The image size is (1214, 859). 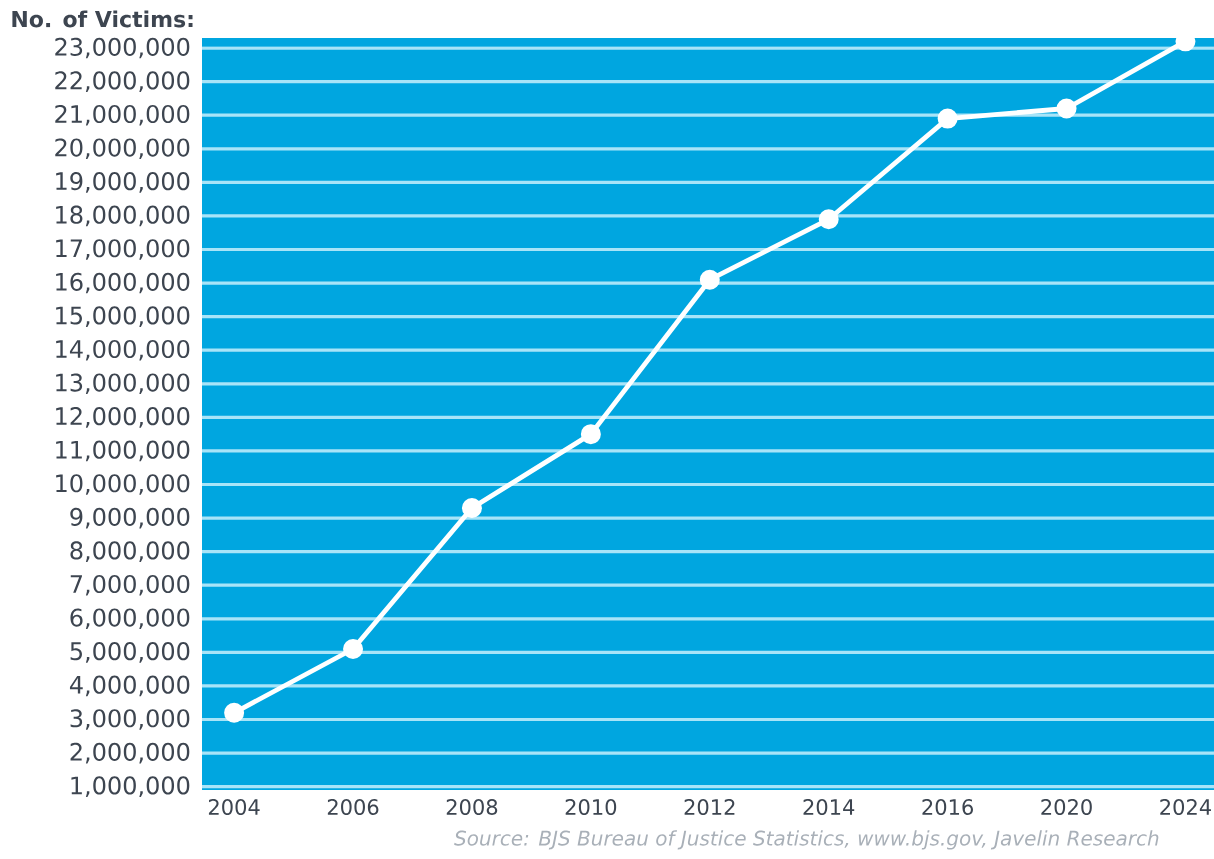 I want to click on x-tick-label: 2008, so click(x=472, y=807).